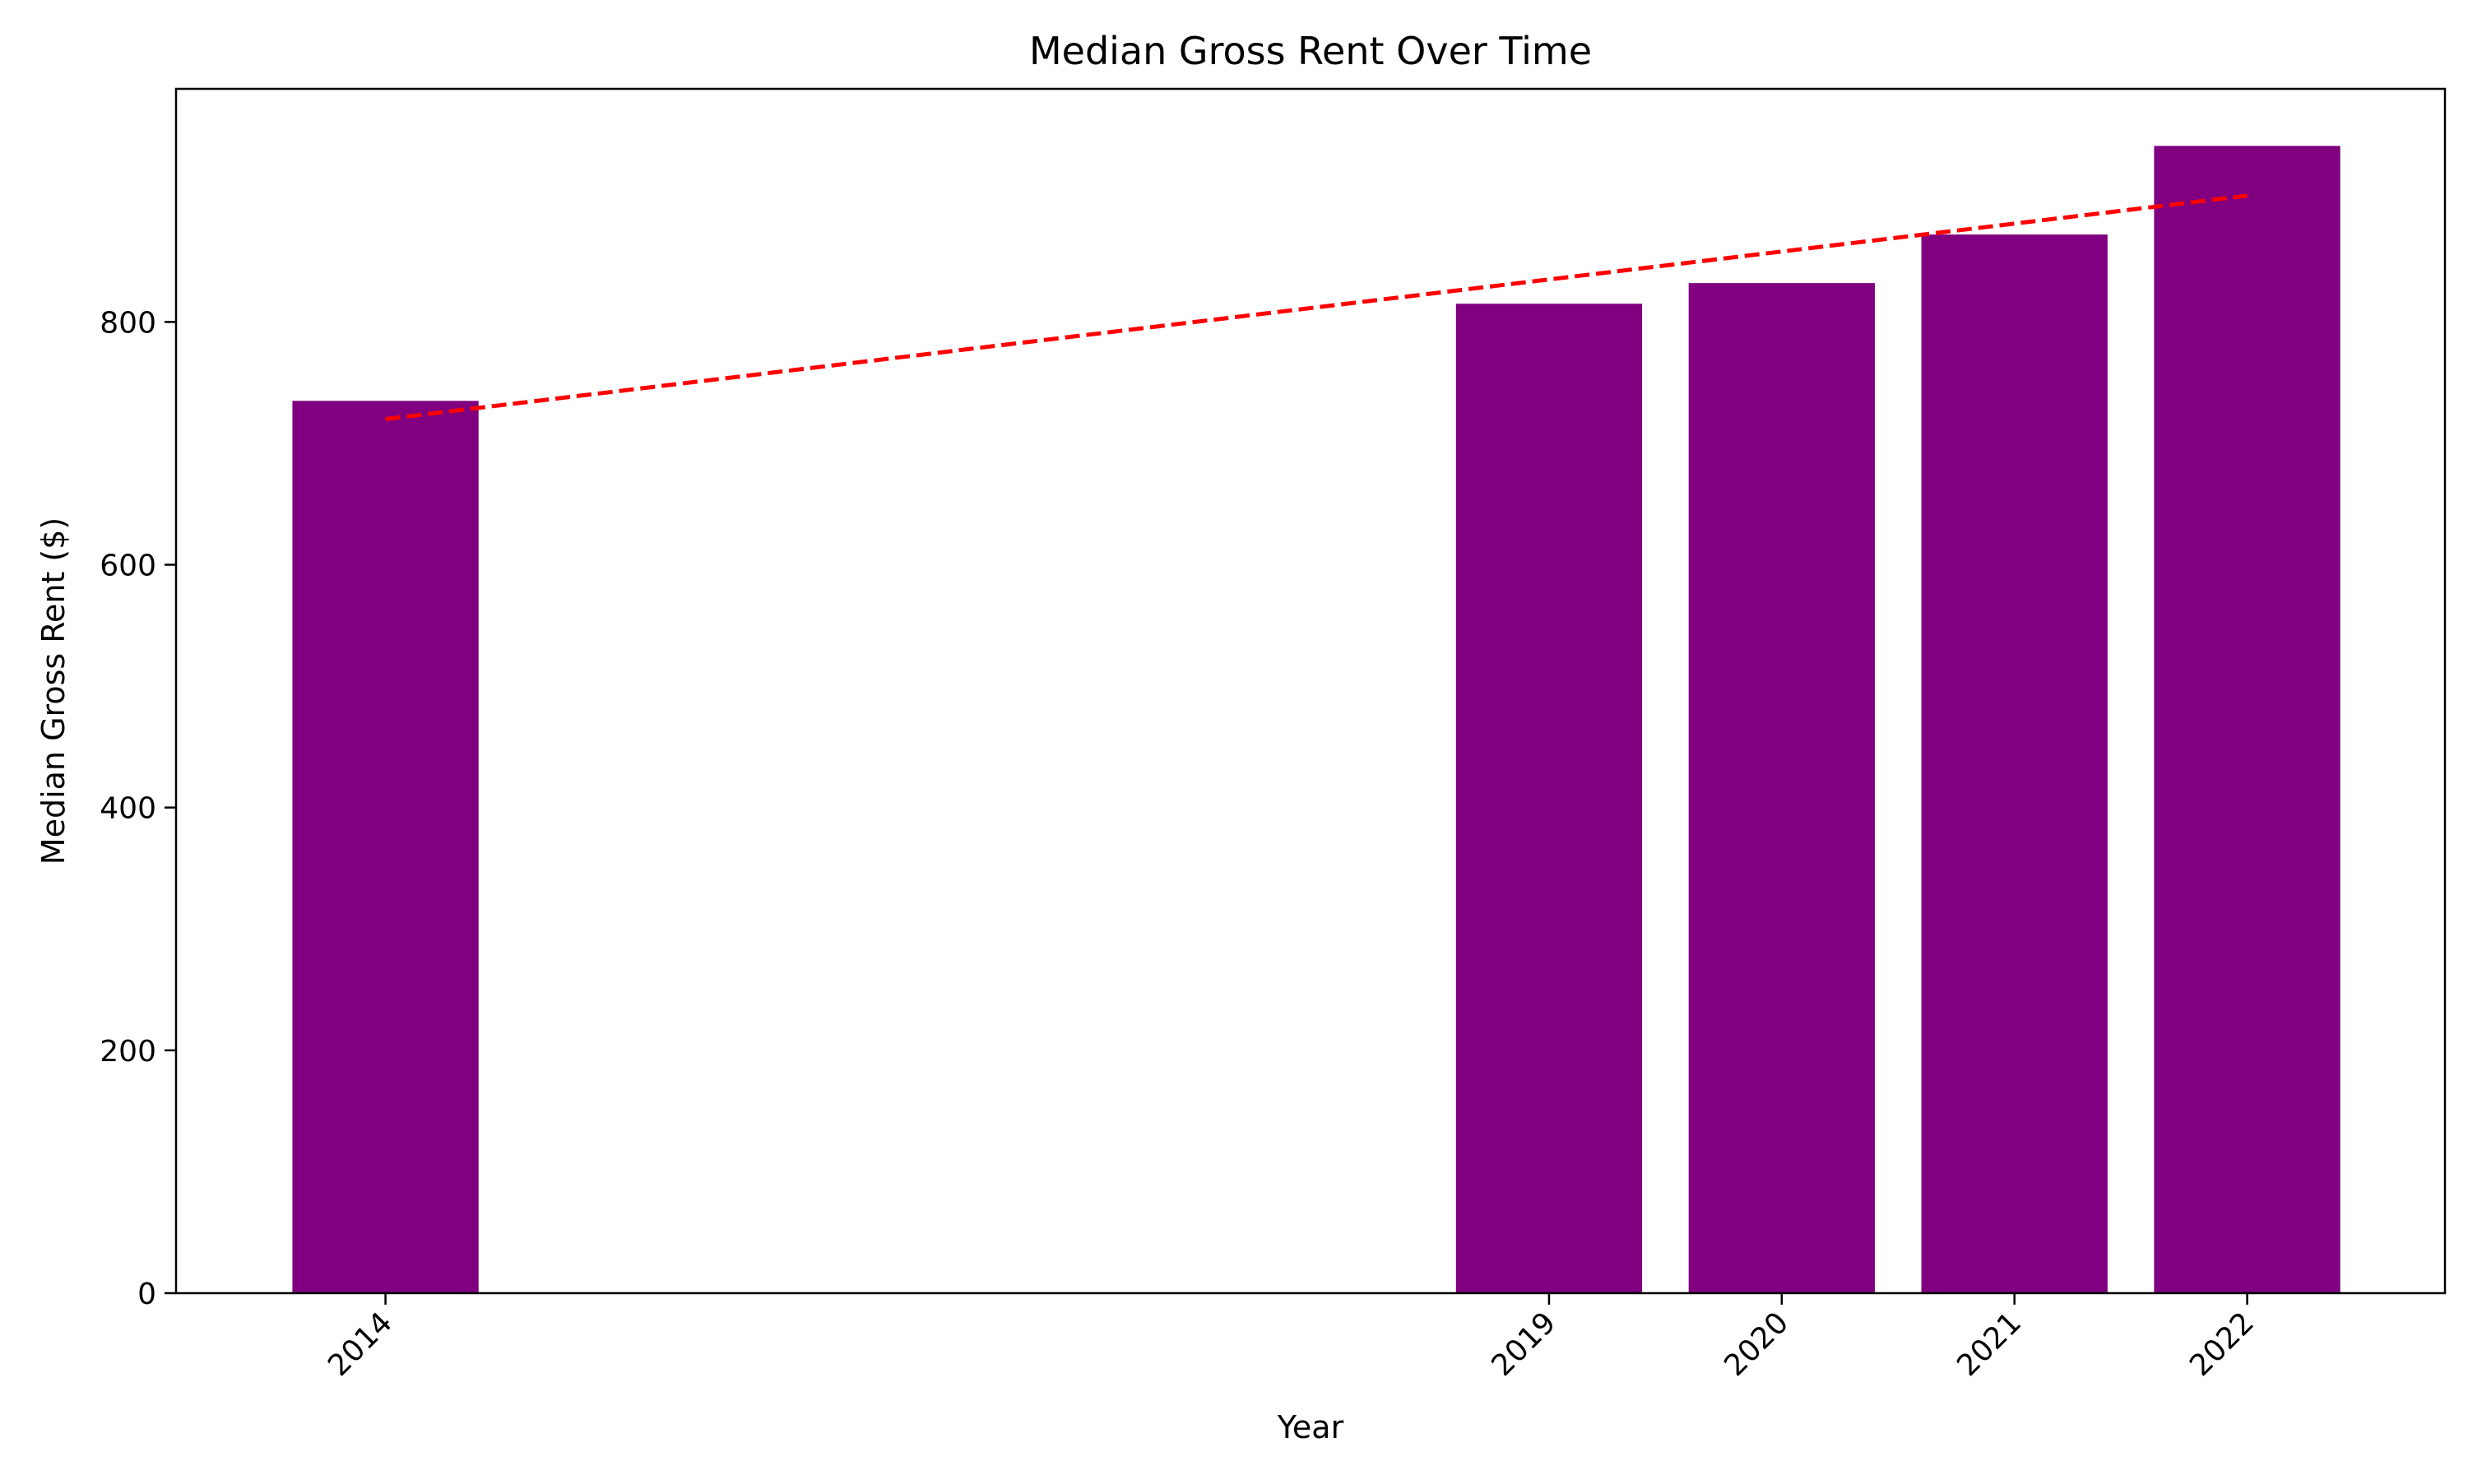 The image size is (2468, 1484). What do you see at coordinates (128, 323) in the screenshot?
I see `y-tick-label: 800` at bounding box center [128, 323].